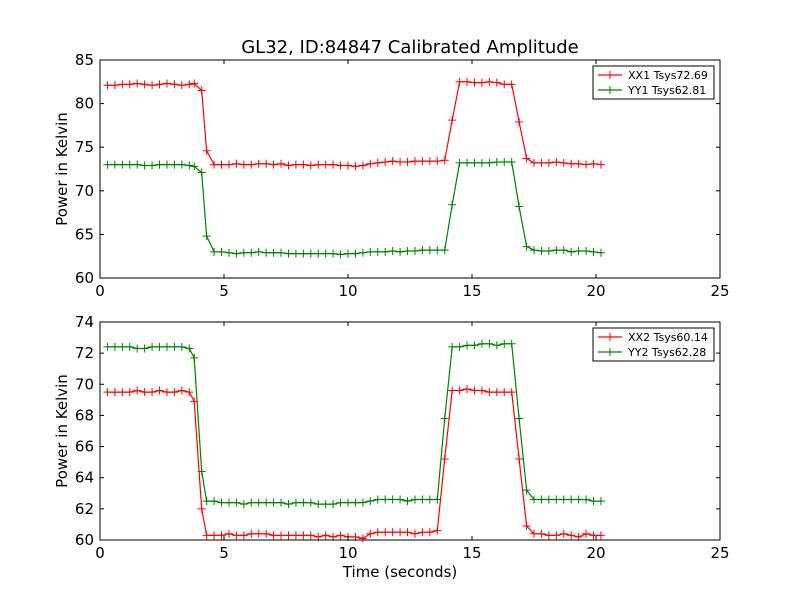  Describe the element at coordinates (84, 104) in the screenshot. I see `top-plot-y-tick-label: 80` at that location.